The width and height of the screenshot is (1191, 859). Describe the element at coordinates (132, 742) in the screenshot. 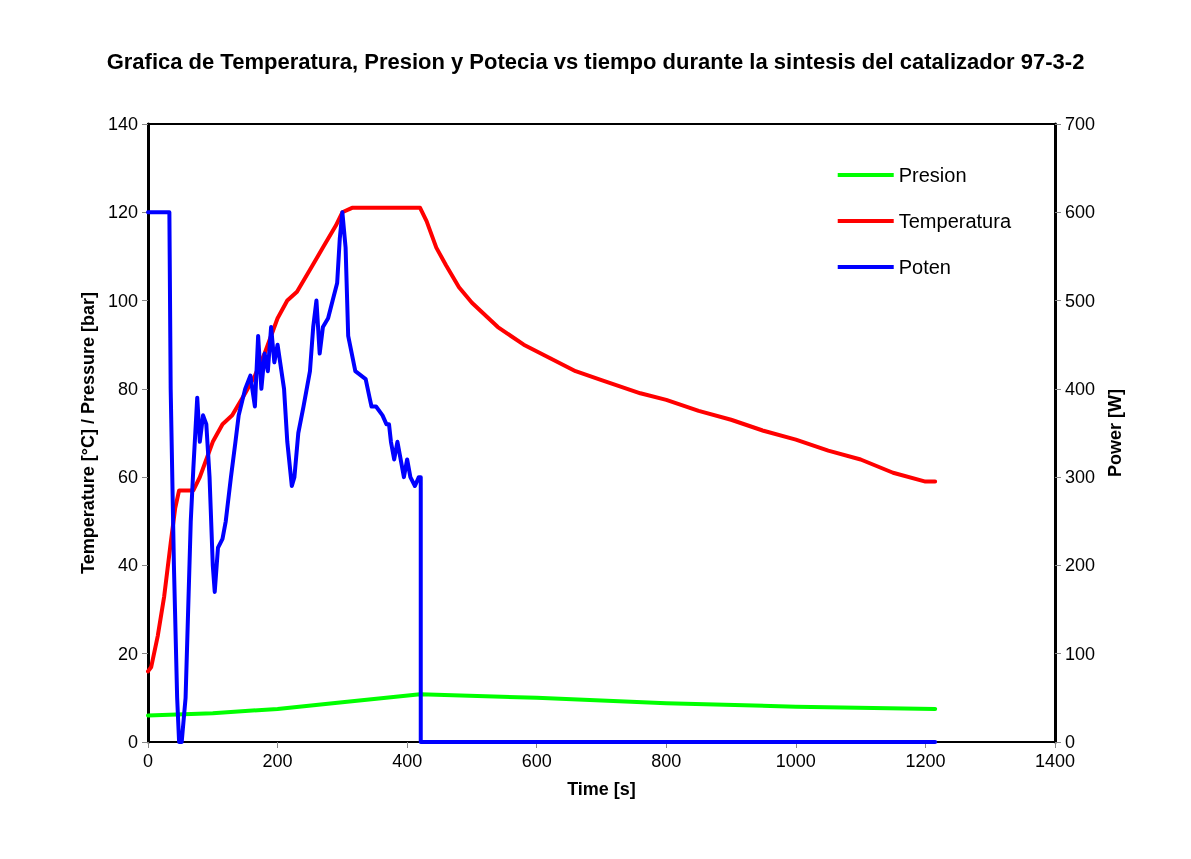

I see `y-tick-label: 0` at that location.